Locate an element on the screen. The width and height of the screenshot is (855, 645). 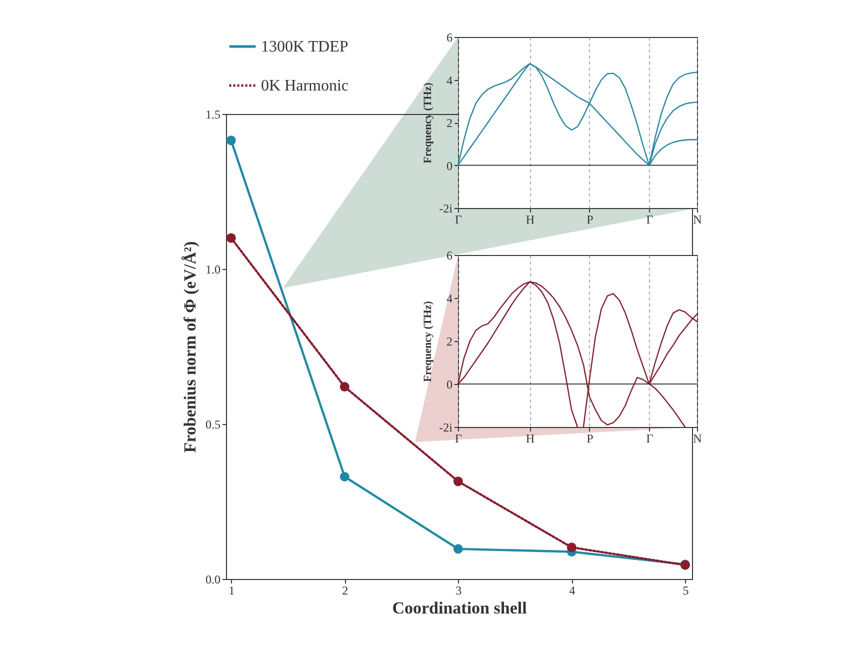
x-tick-label: 2 is located at coordinates (345, 591).